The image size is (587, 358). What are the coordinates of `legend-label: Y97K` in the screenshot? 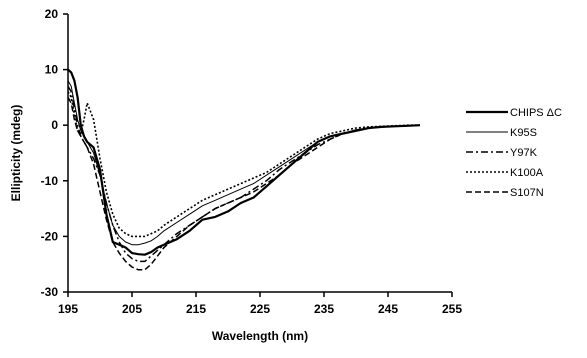 It's located at (524, 153).